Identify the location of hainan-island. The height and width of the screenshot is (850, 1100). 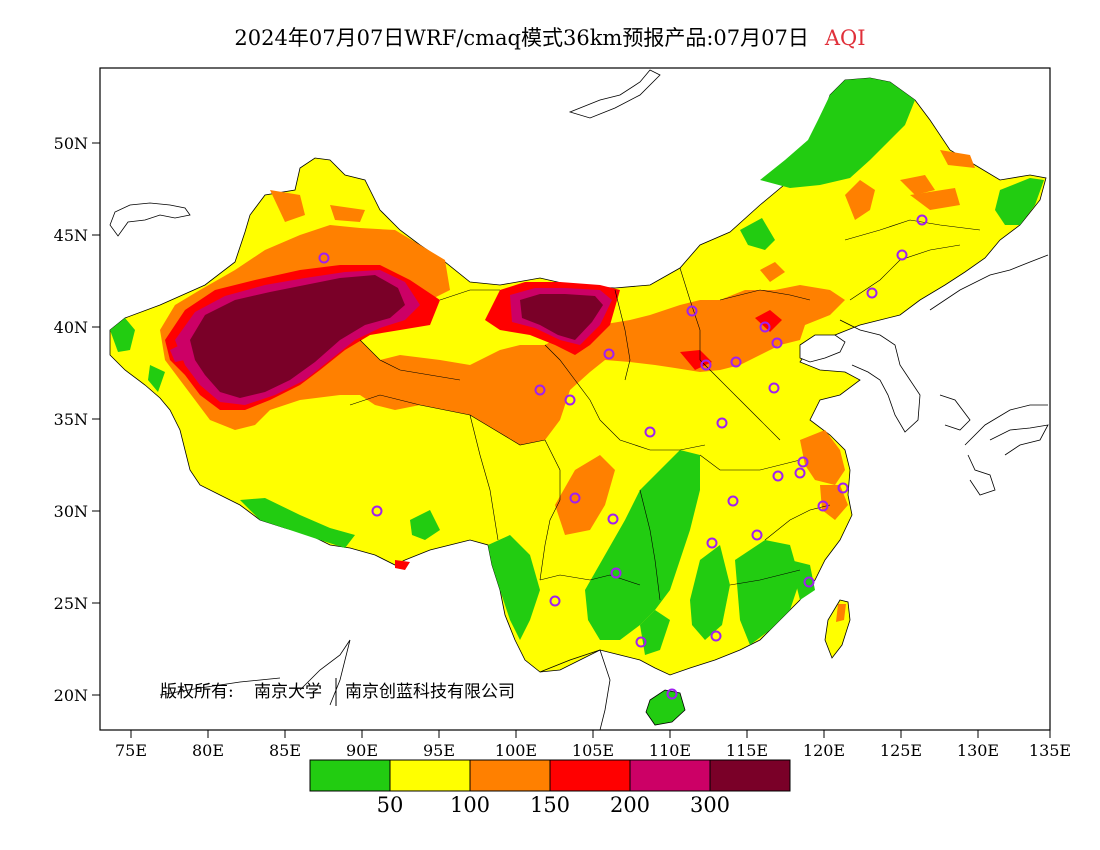
(665, 707).